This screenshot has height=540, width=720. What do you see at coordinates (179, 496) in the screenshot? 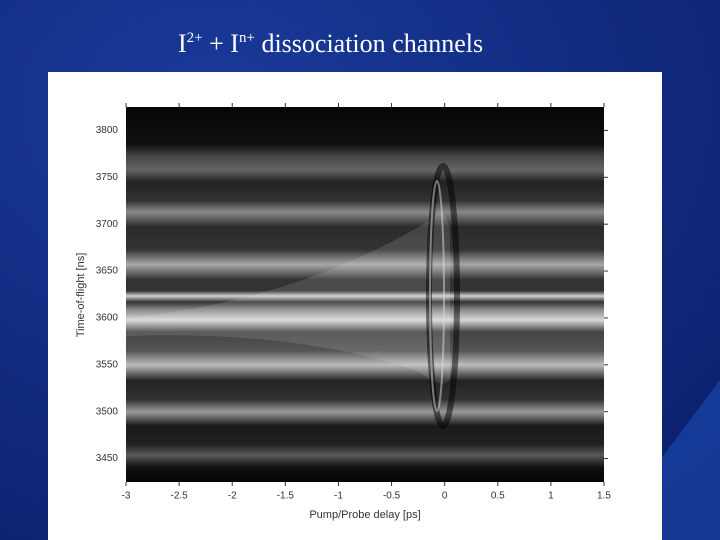
I see `x-tick-label: -2.5` at bounding box center [179, 496].